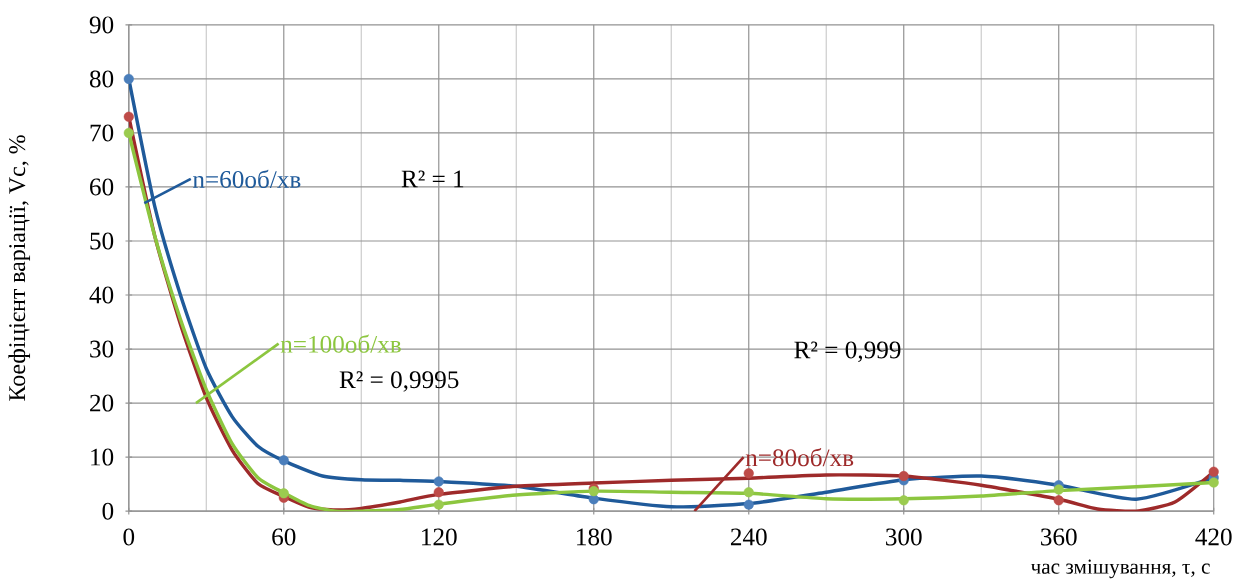 The image size is (1241, 587). Describe the element at coordinates (1120, 569) in the screenshot. I see `x-axis-title: час змішування, τ, с` at that location.